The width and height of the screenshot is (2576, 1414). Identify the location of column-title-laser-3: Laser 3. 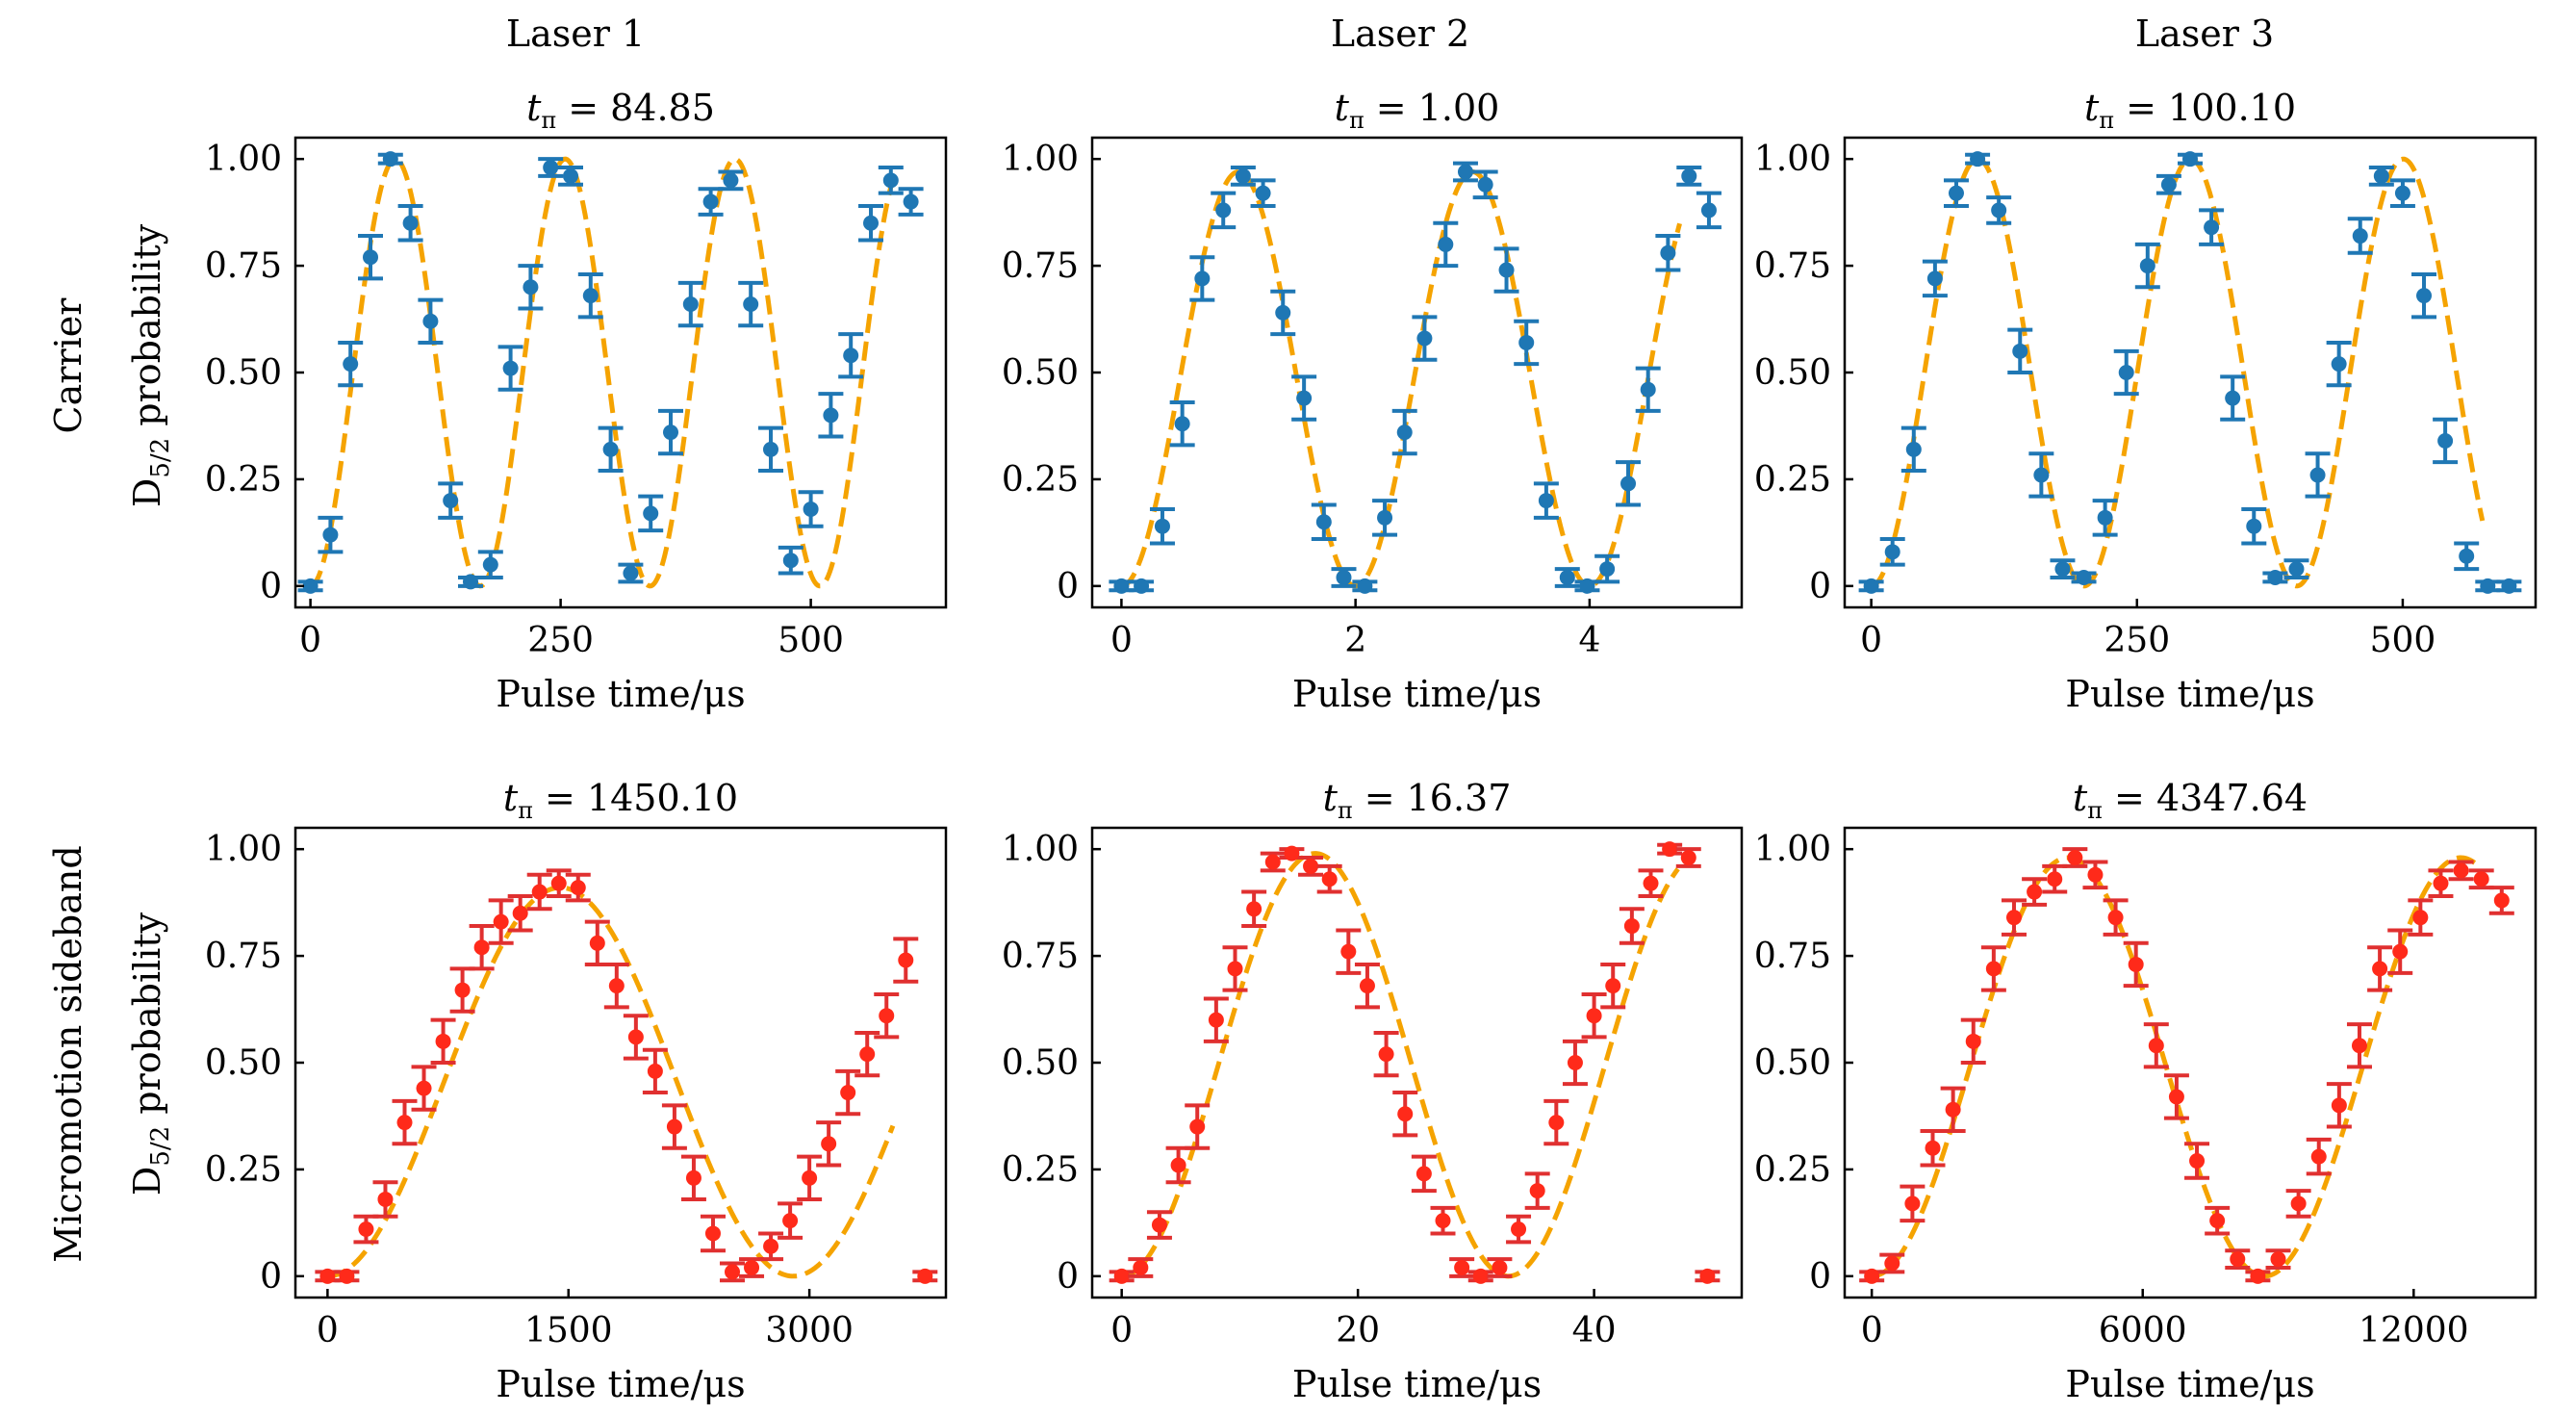
(2204, 34).